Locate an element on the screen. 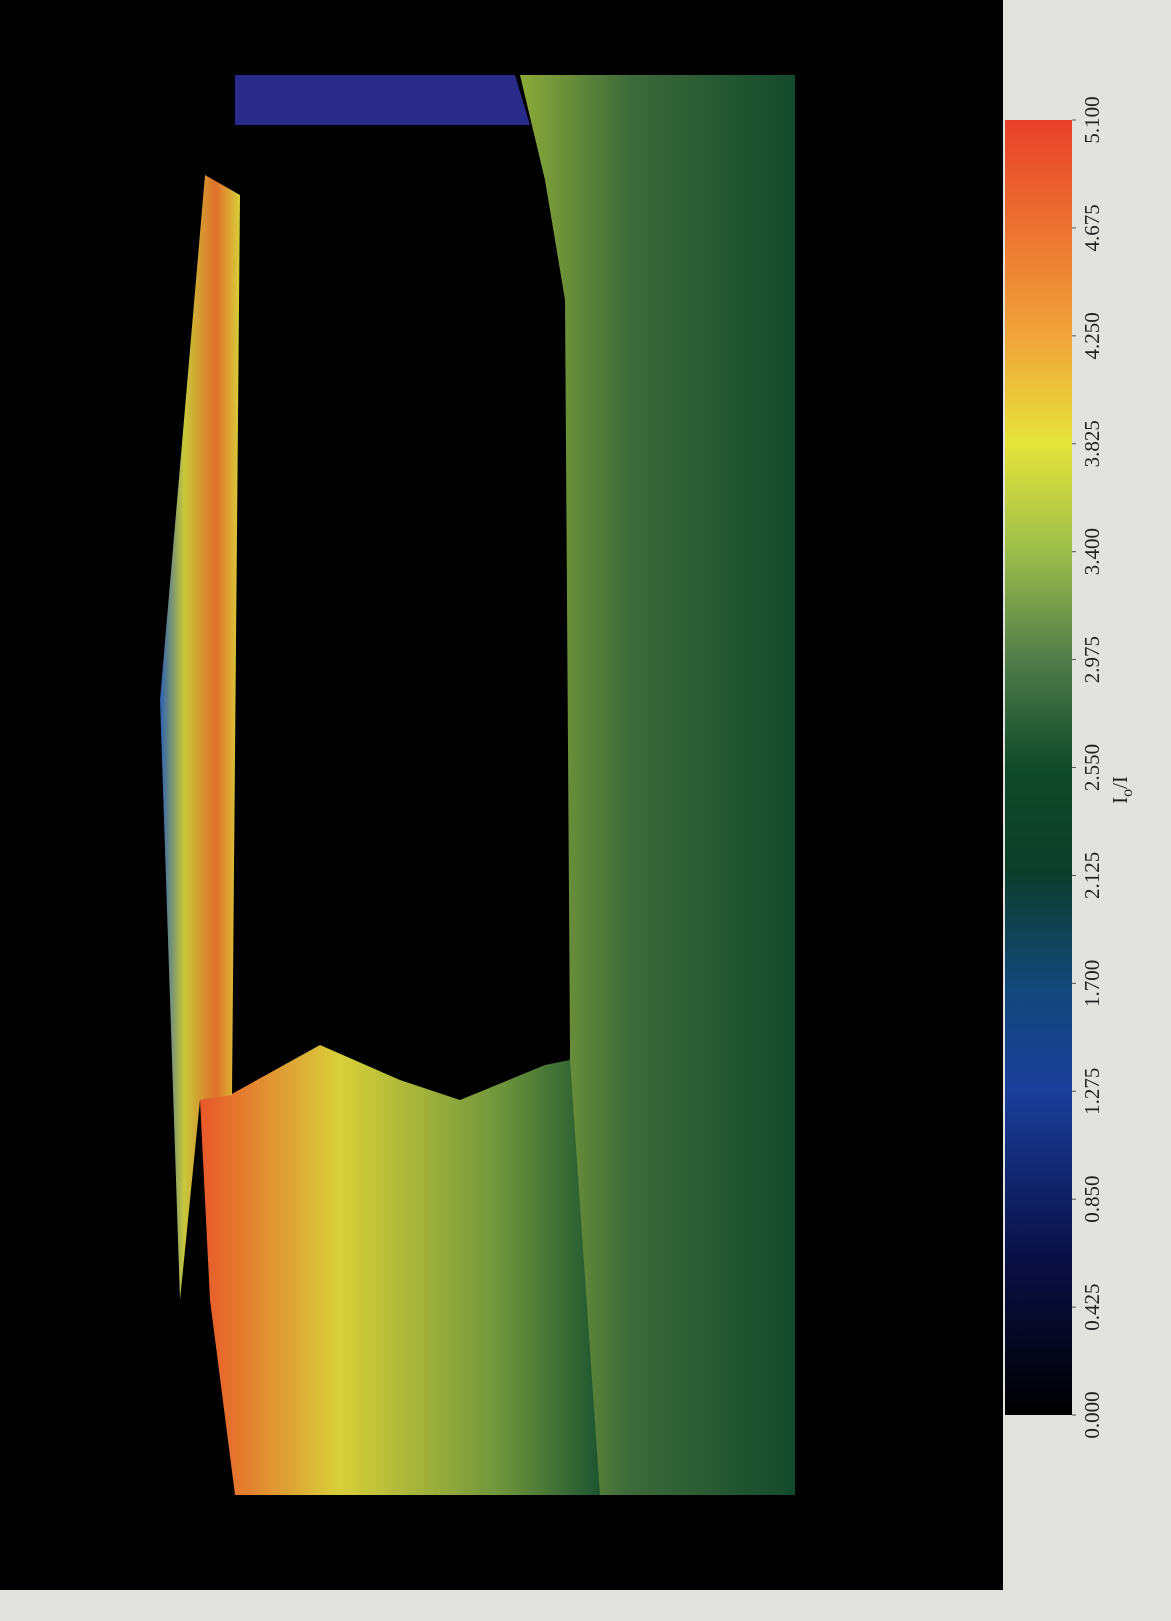 The image size is (1171, 1621). tick-label: 1.275 is located at coordinates (1092, 1091).